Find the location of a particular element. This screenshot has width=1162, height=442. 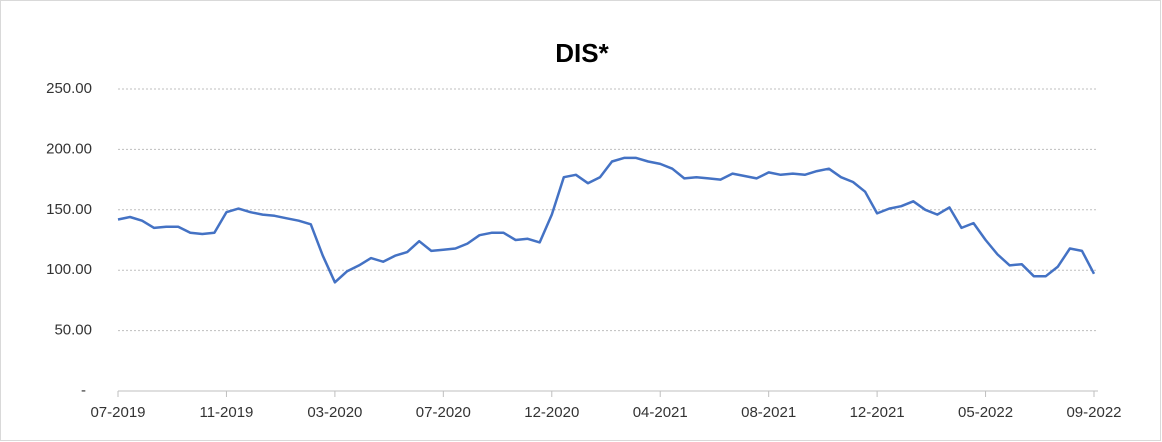

y-tick-label: 250.00 is located at coordinates (69, 88).